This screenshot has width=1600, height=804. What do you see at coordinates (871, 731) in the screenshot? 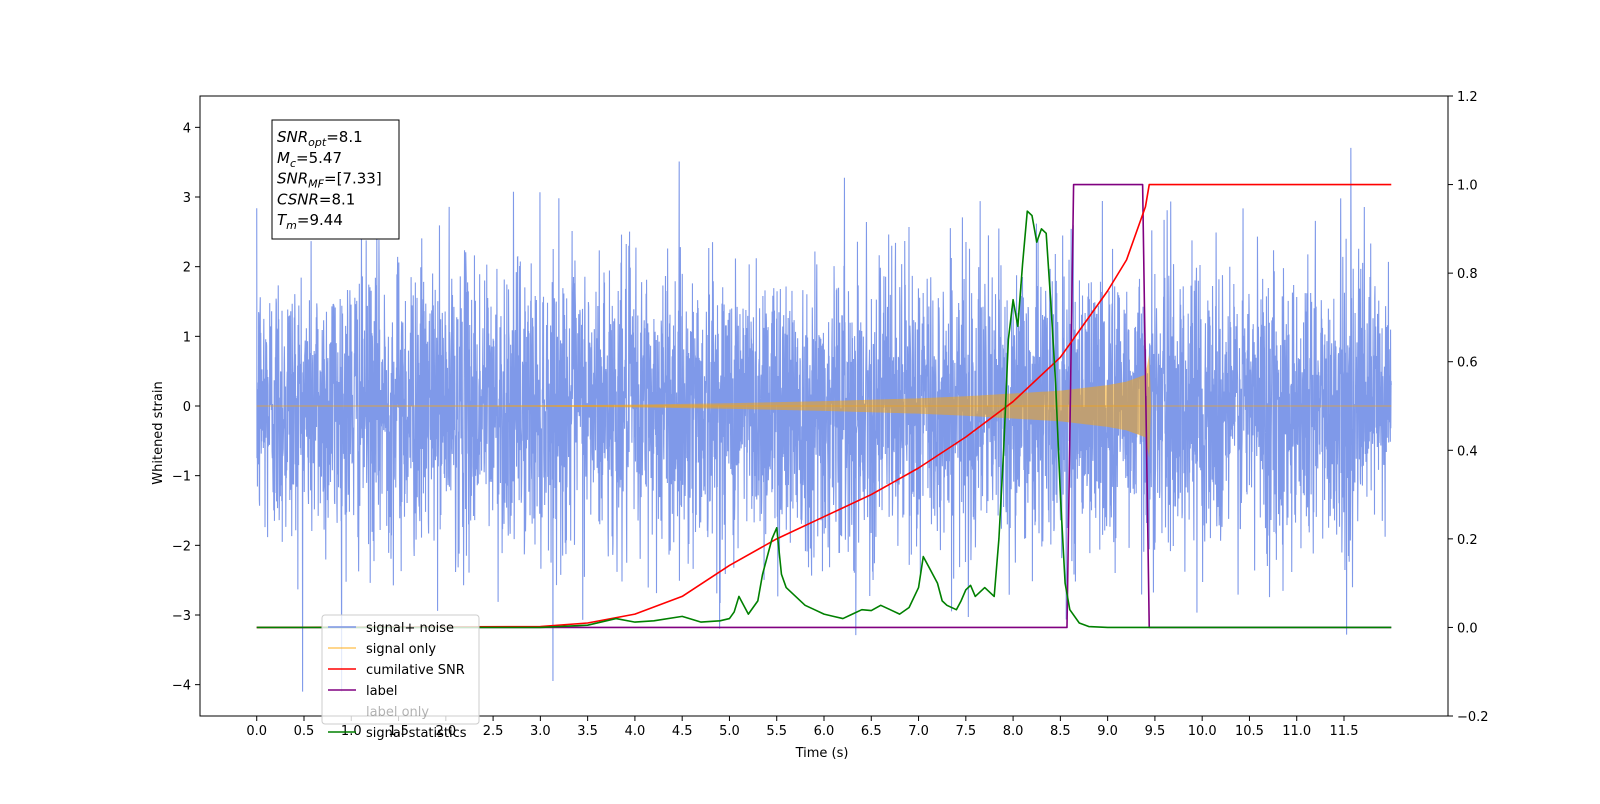
I see `x-tick-label: 6.5` at bounding box center [871, 731].